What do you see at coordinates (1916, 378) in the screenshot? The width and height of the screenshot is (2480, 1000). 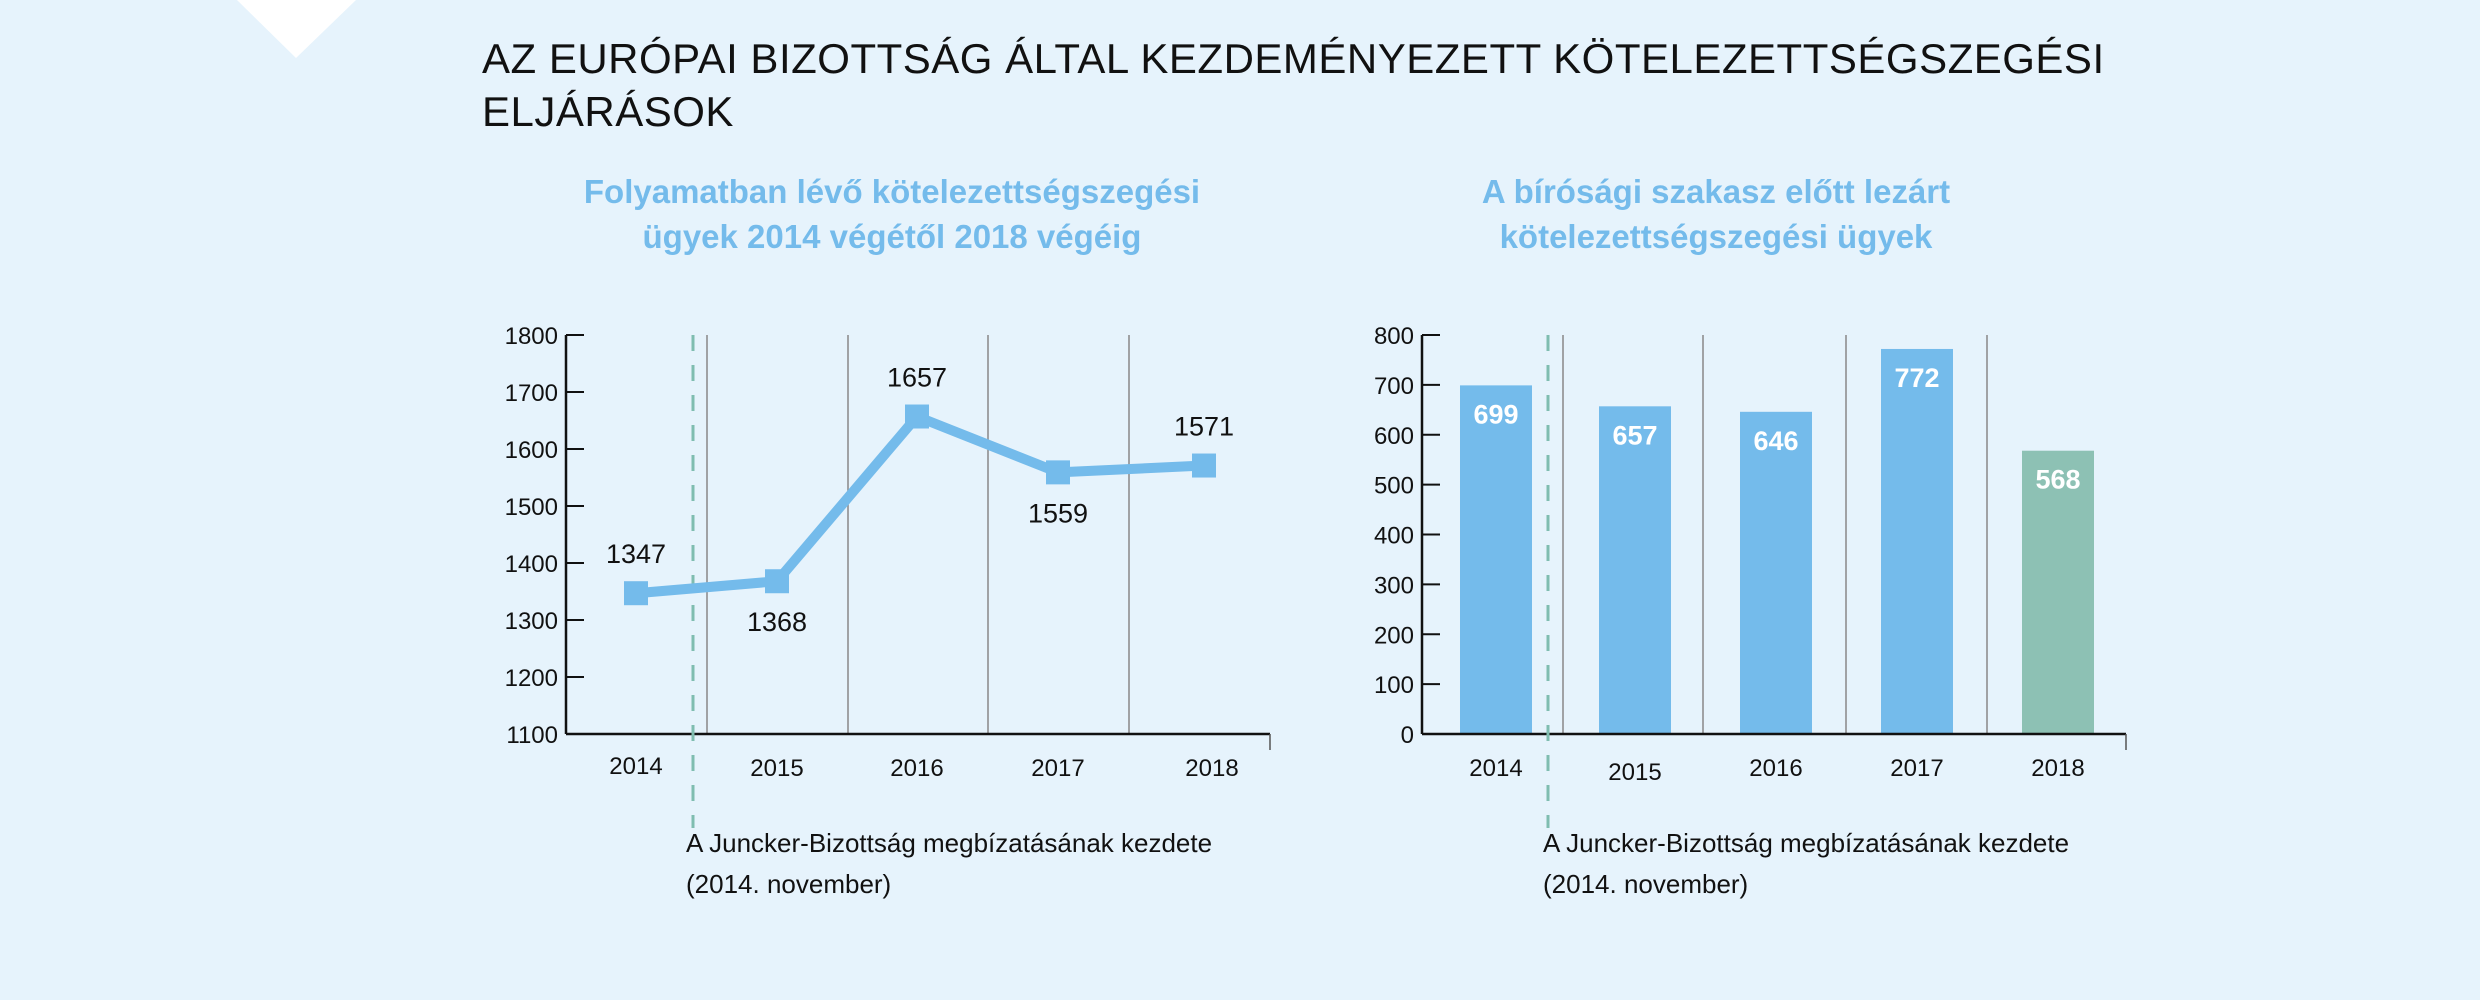 I see `bar-value-label: 772` at bounding box center [1916, 378].